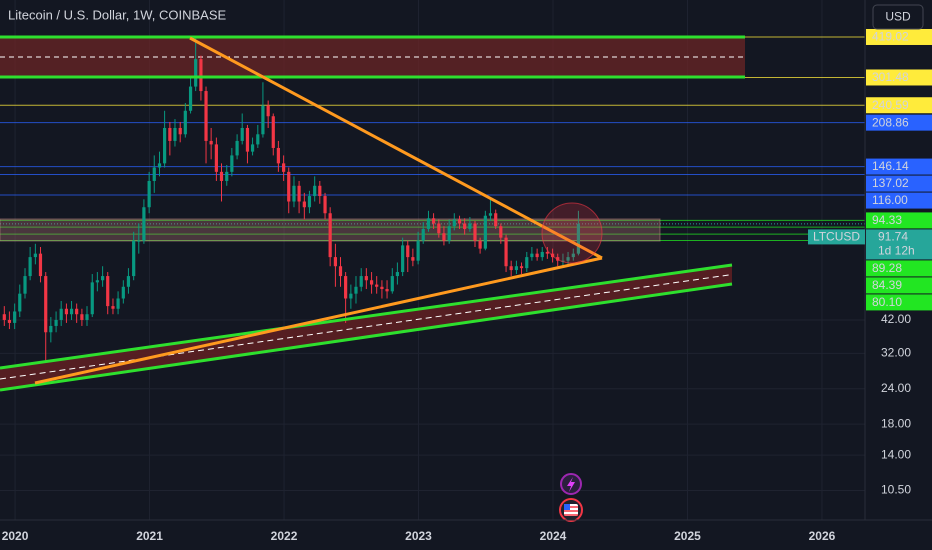 The image size is (932, 550). What do you see at coordinates (15, 536) in the screenshot?
I see `x-tick-label: 2020` at bounding box center [15, 536].